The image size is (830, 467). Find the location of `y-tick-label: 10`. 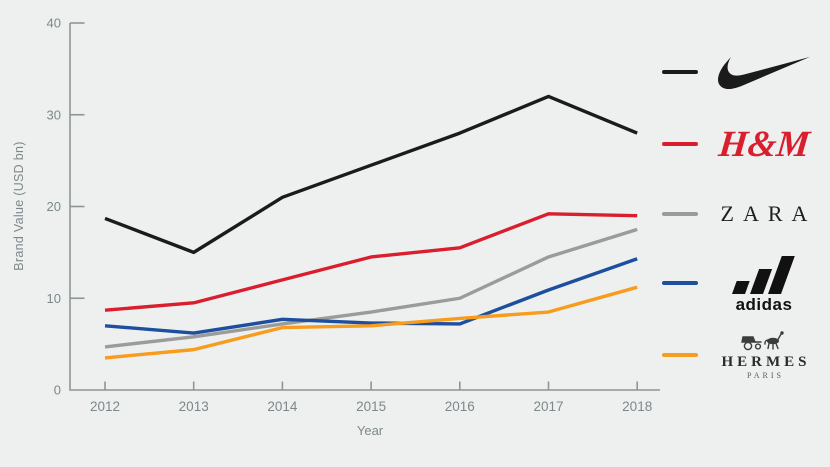

y-tick-label: 10 is located at coordinates (54, 298).